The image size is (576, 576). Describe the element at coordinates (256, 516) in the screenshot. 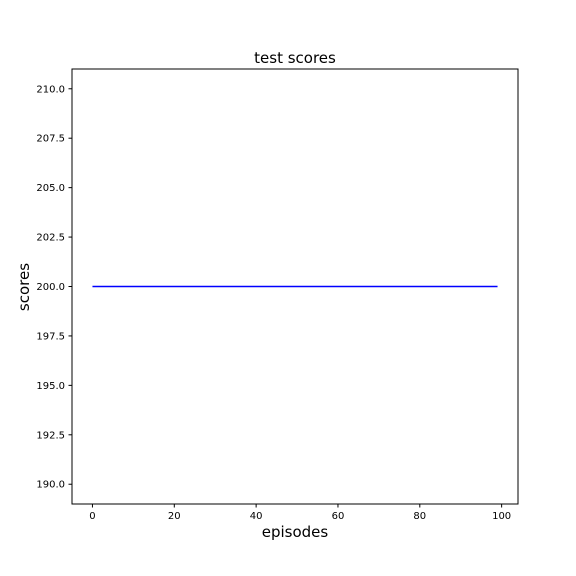

I see `x-tick-label: 40` at that location.